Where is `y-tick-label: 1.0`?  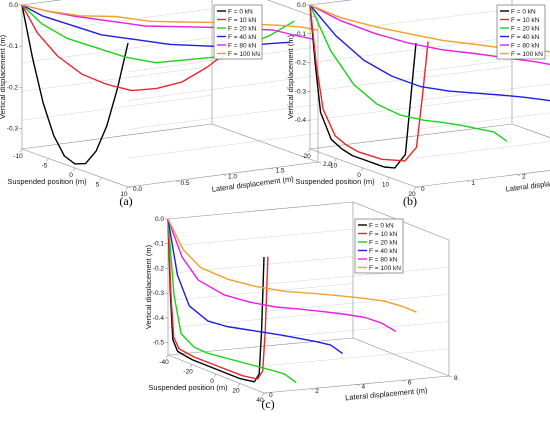
y-tick-label: 1.0 is located at coordinates (232, 177).